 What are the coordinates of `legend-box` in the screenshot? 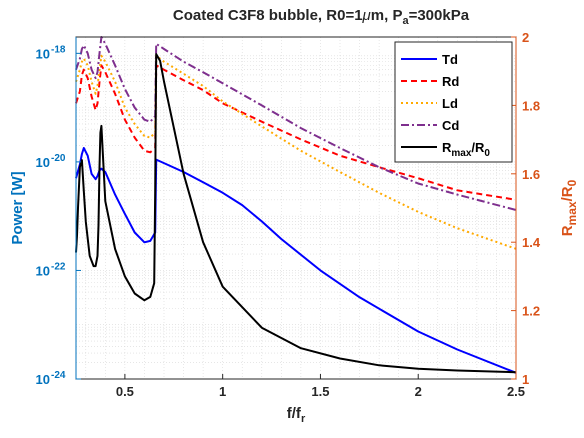 It's located at (453, 102).